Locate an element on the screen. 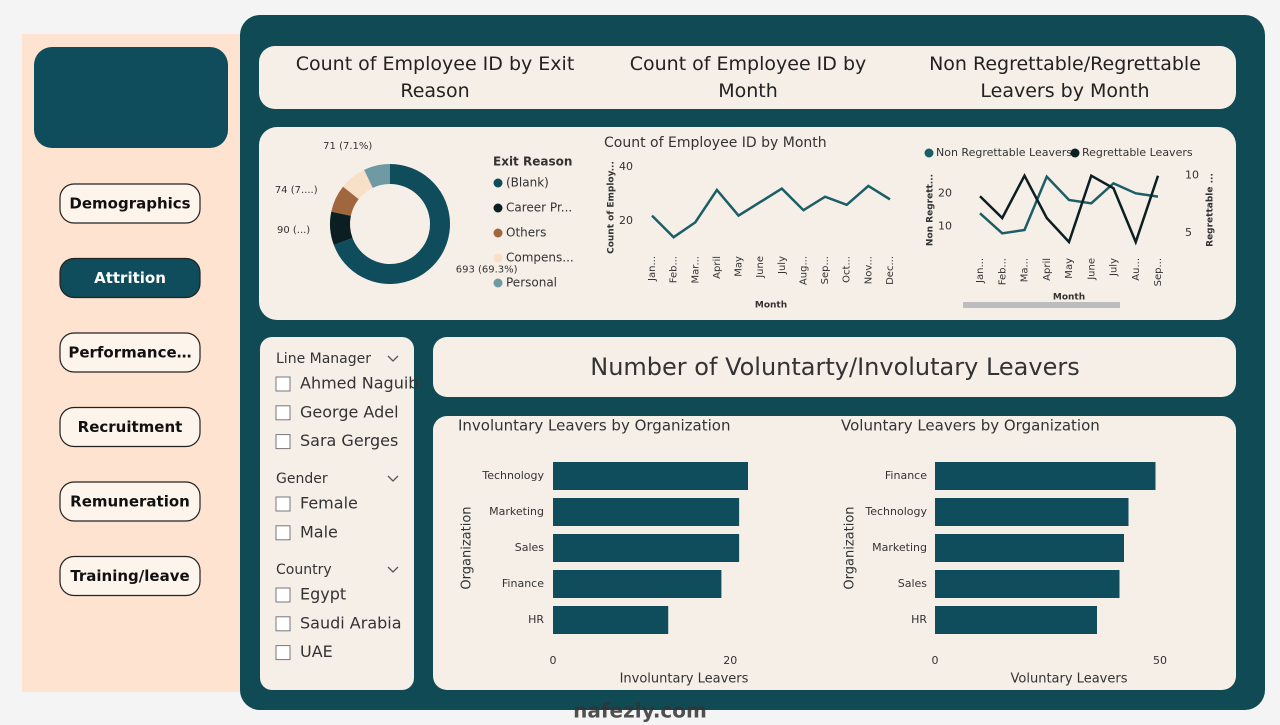  x-tick-label: 20 is located at coordinates (730, 660).